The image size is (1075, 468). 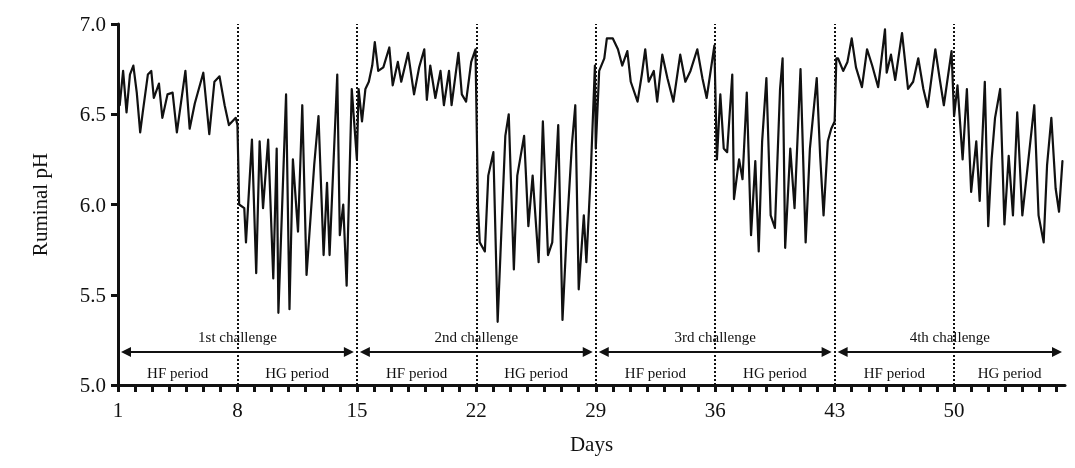 I want to click on y-tick-label: 7.0, so click(x=92, y=24).